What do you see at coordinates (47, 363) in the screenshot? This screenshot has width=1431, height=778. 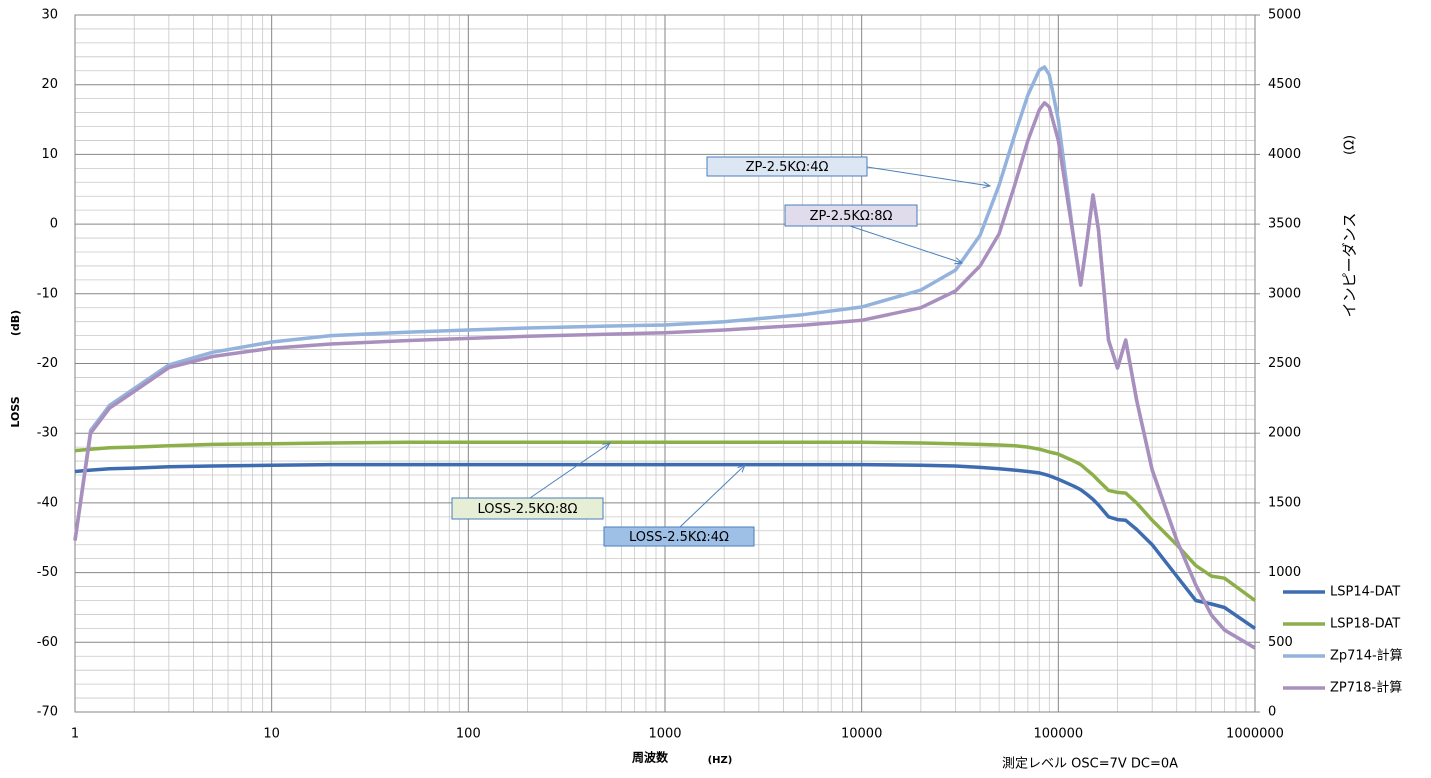 I see `y-tick-label: -20` at bounding box center [47, 363].